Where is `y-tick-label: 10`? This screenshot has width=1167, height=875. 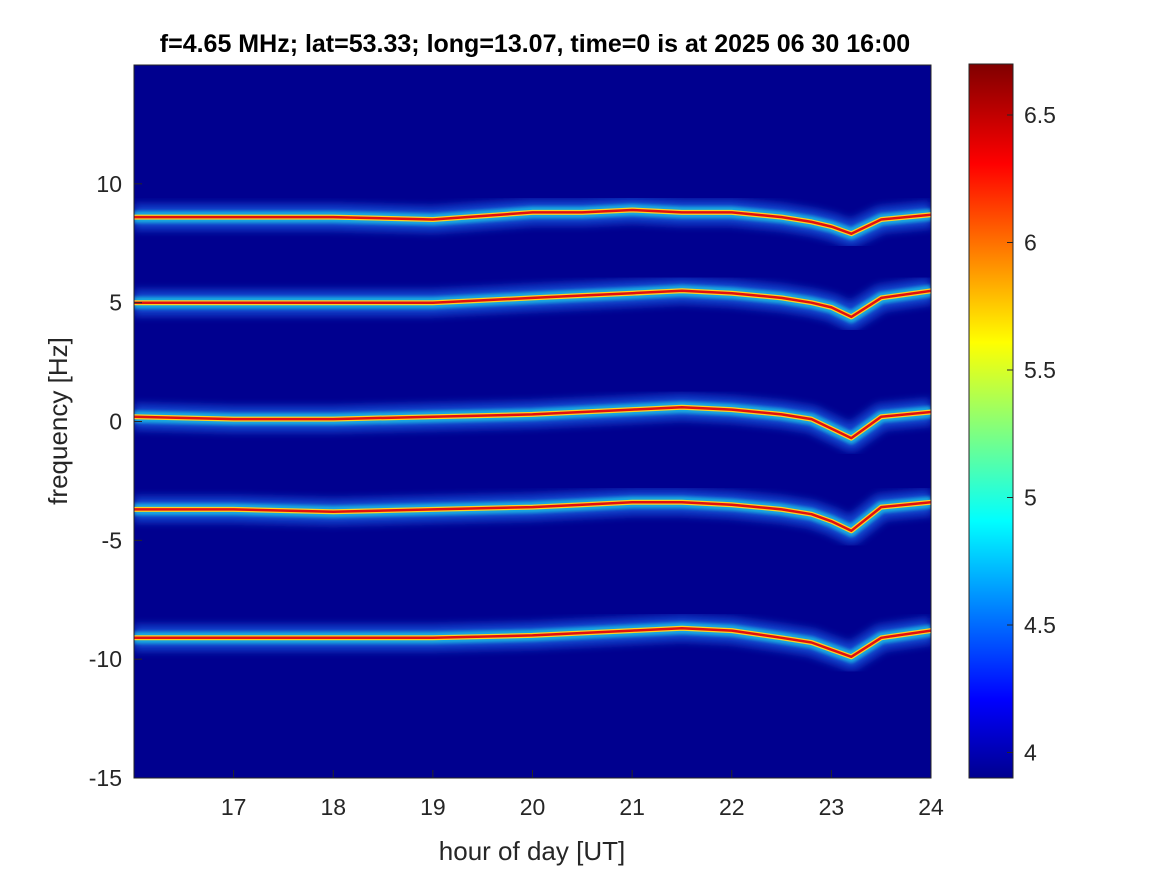
y-tick-label: 10 is located at coordinates (109, 184).